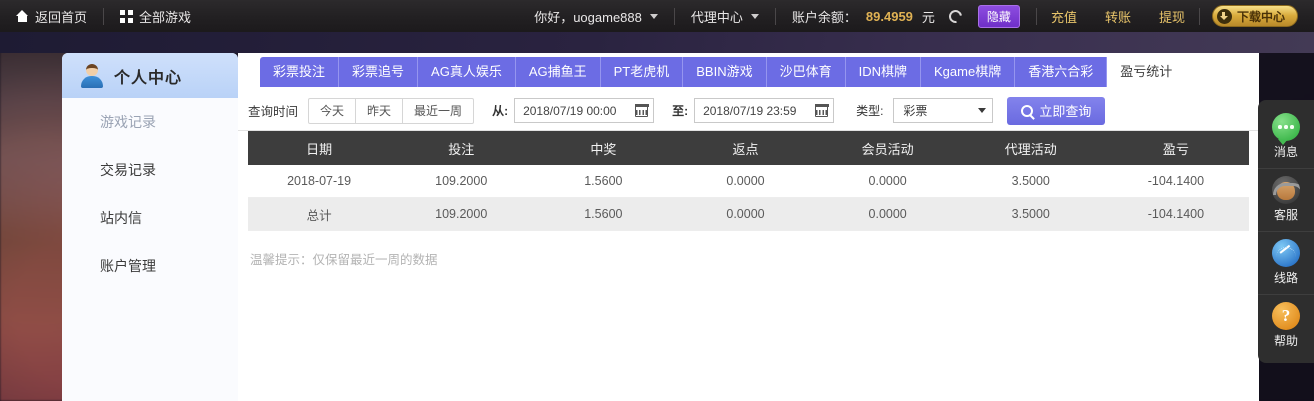 The width and height of the screenshot is (1314, 401). Describe the element at coordinates (968, 72) in the screenshot. I see `tab-kgame-poker: Kgame棋牌` at that location.